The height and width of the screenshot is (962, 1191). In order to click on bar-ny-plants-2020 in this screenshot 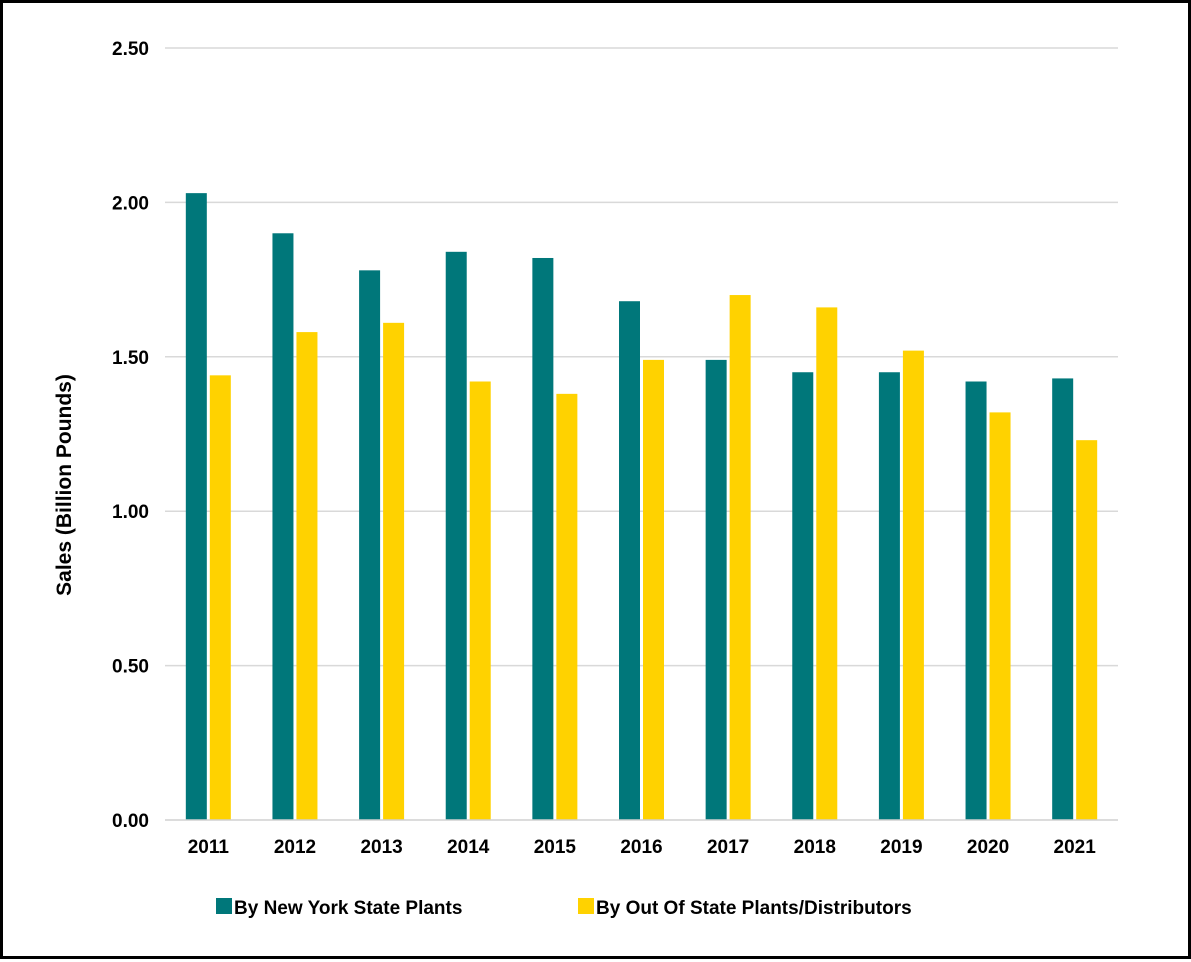, I will do `click(976, 600)`.